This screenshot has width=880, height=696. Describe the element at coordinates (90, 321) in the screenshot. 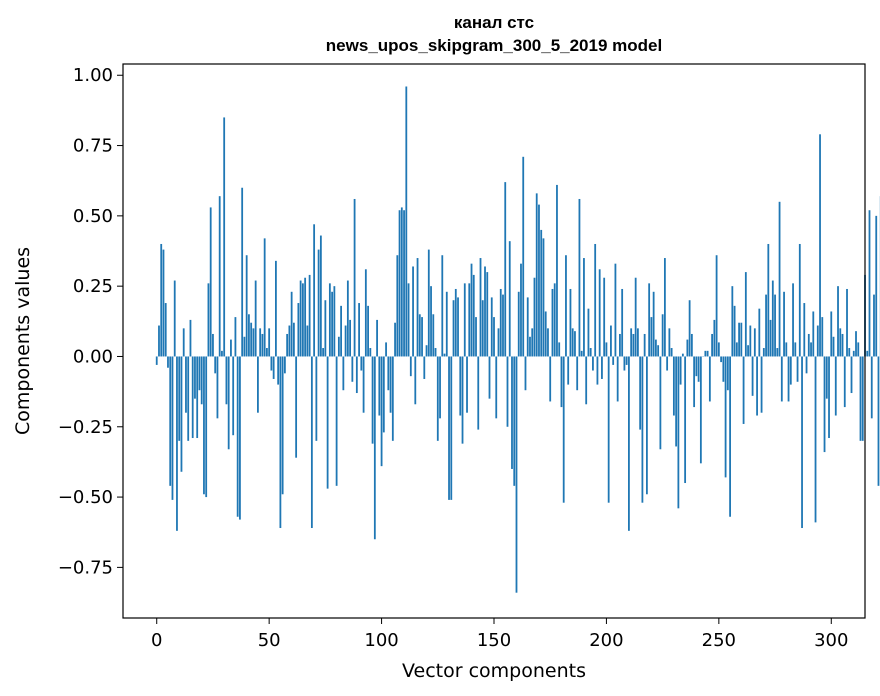

I see `y-axis-ticks: −0.75 −0.50 −0.25 0.00 0.25 0.50 0.75 1.00` at that location.